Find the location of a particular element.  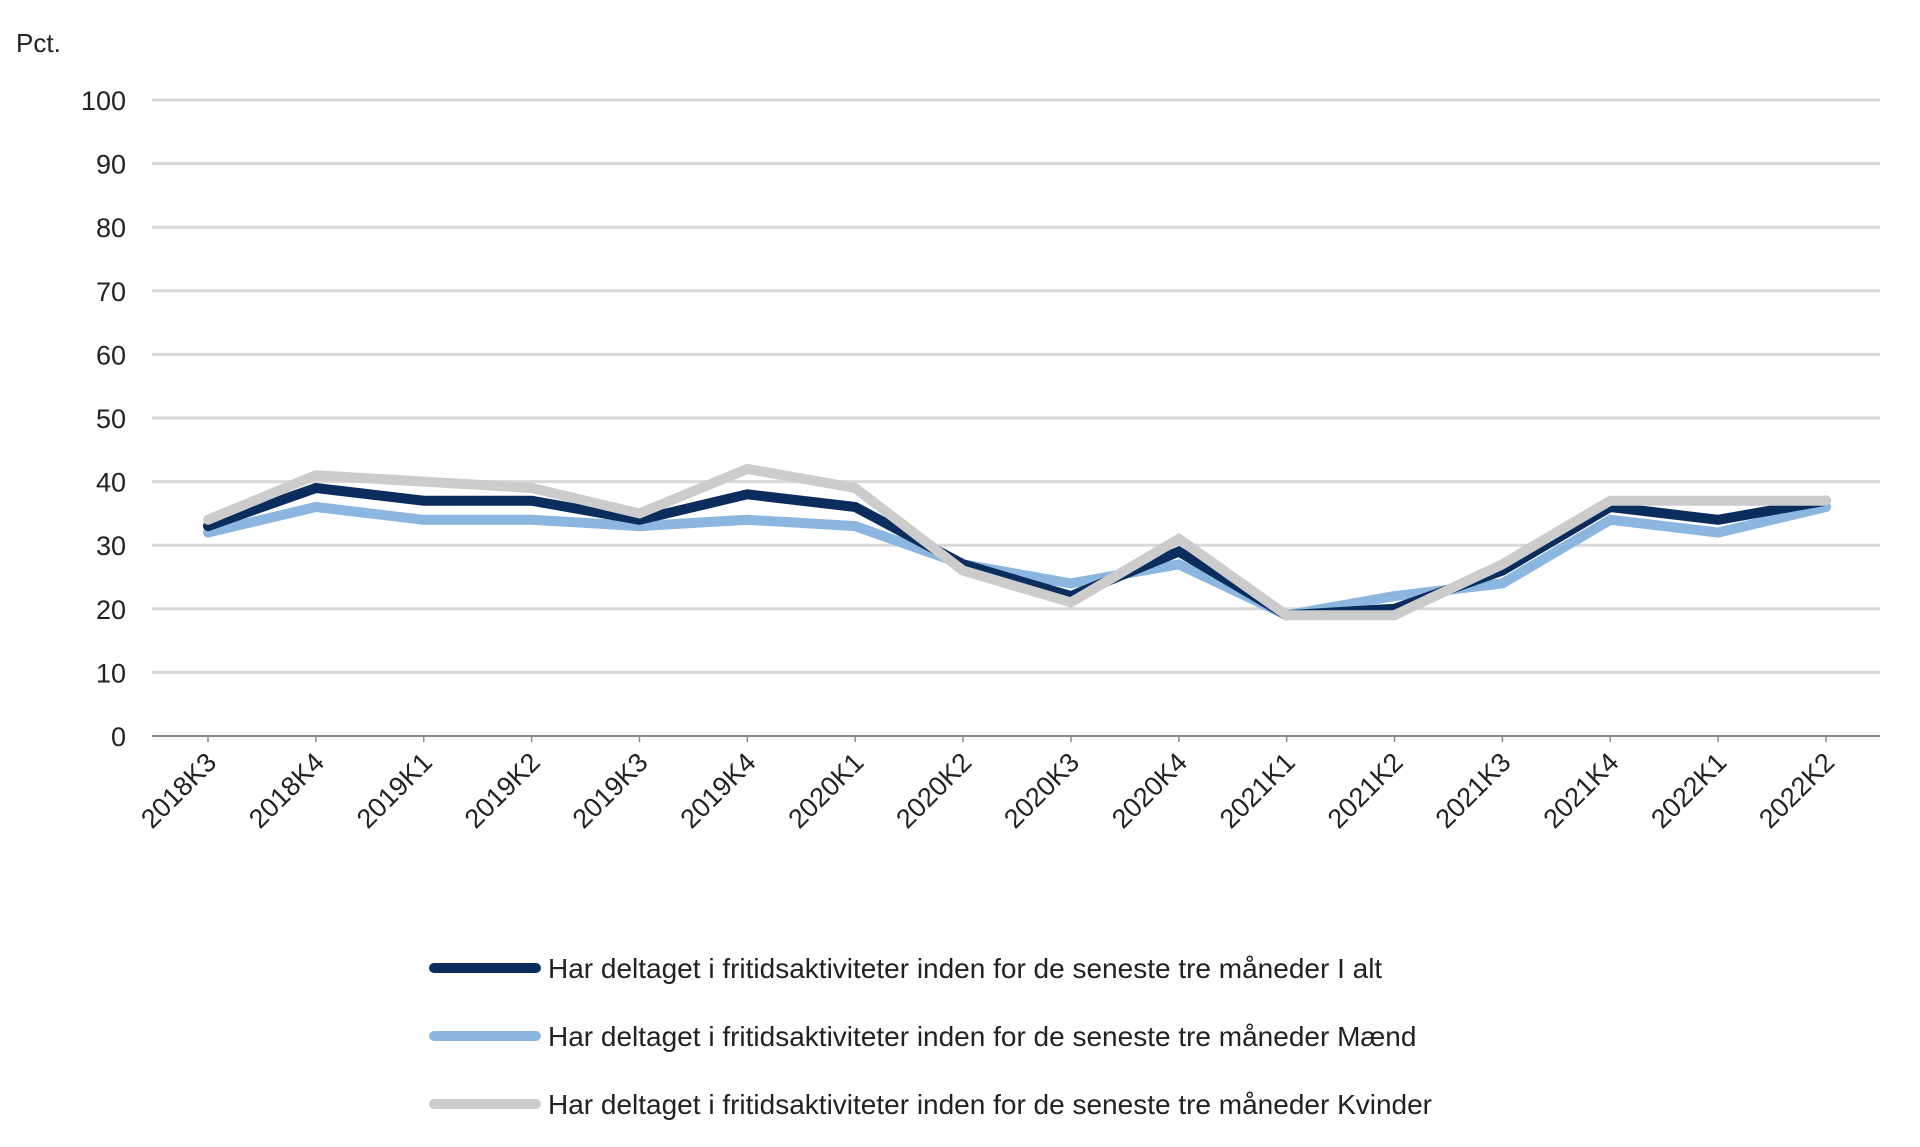

x-tick-label: 2021K4 is located at coordinates (1580, 790).